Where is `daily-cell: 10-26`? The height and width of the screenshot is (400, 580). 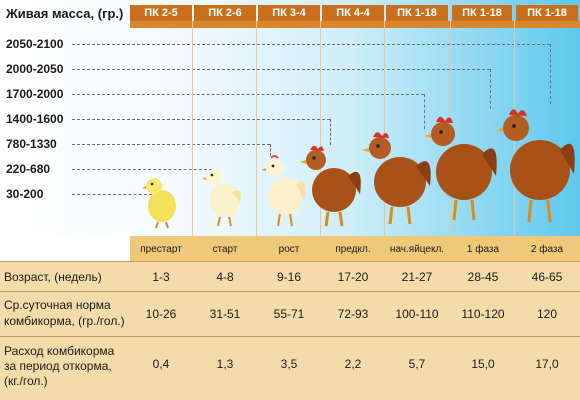
daily-cell: 10-26 is located at coordinates (161, 314).